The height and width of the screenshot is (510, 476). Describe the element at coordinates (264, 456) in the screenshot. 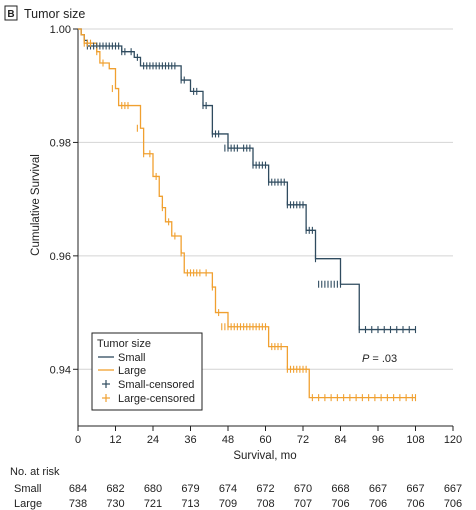

I see `x-axis-label: Survival, mo` at that location.